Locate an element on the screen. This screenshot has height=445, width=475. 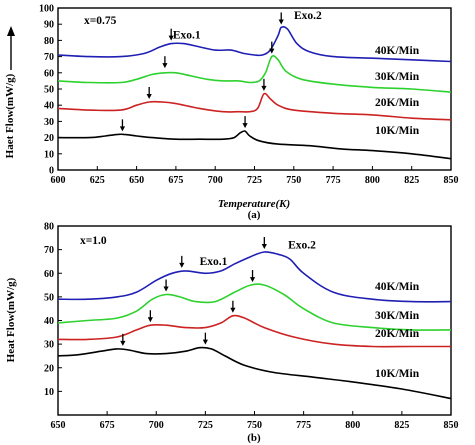
y-tick-label: 90 is located at coordinates (49, 25).